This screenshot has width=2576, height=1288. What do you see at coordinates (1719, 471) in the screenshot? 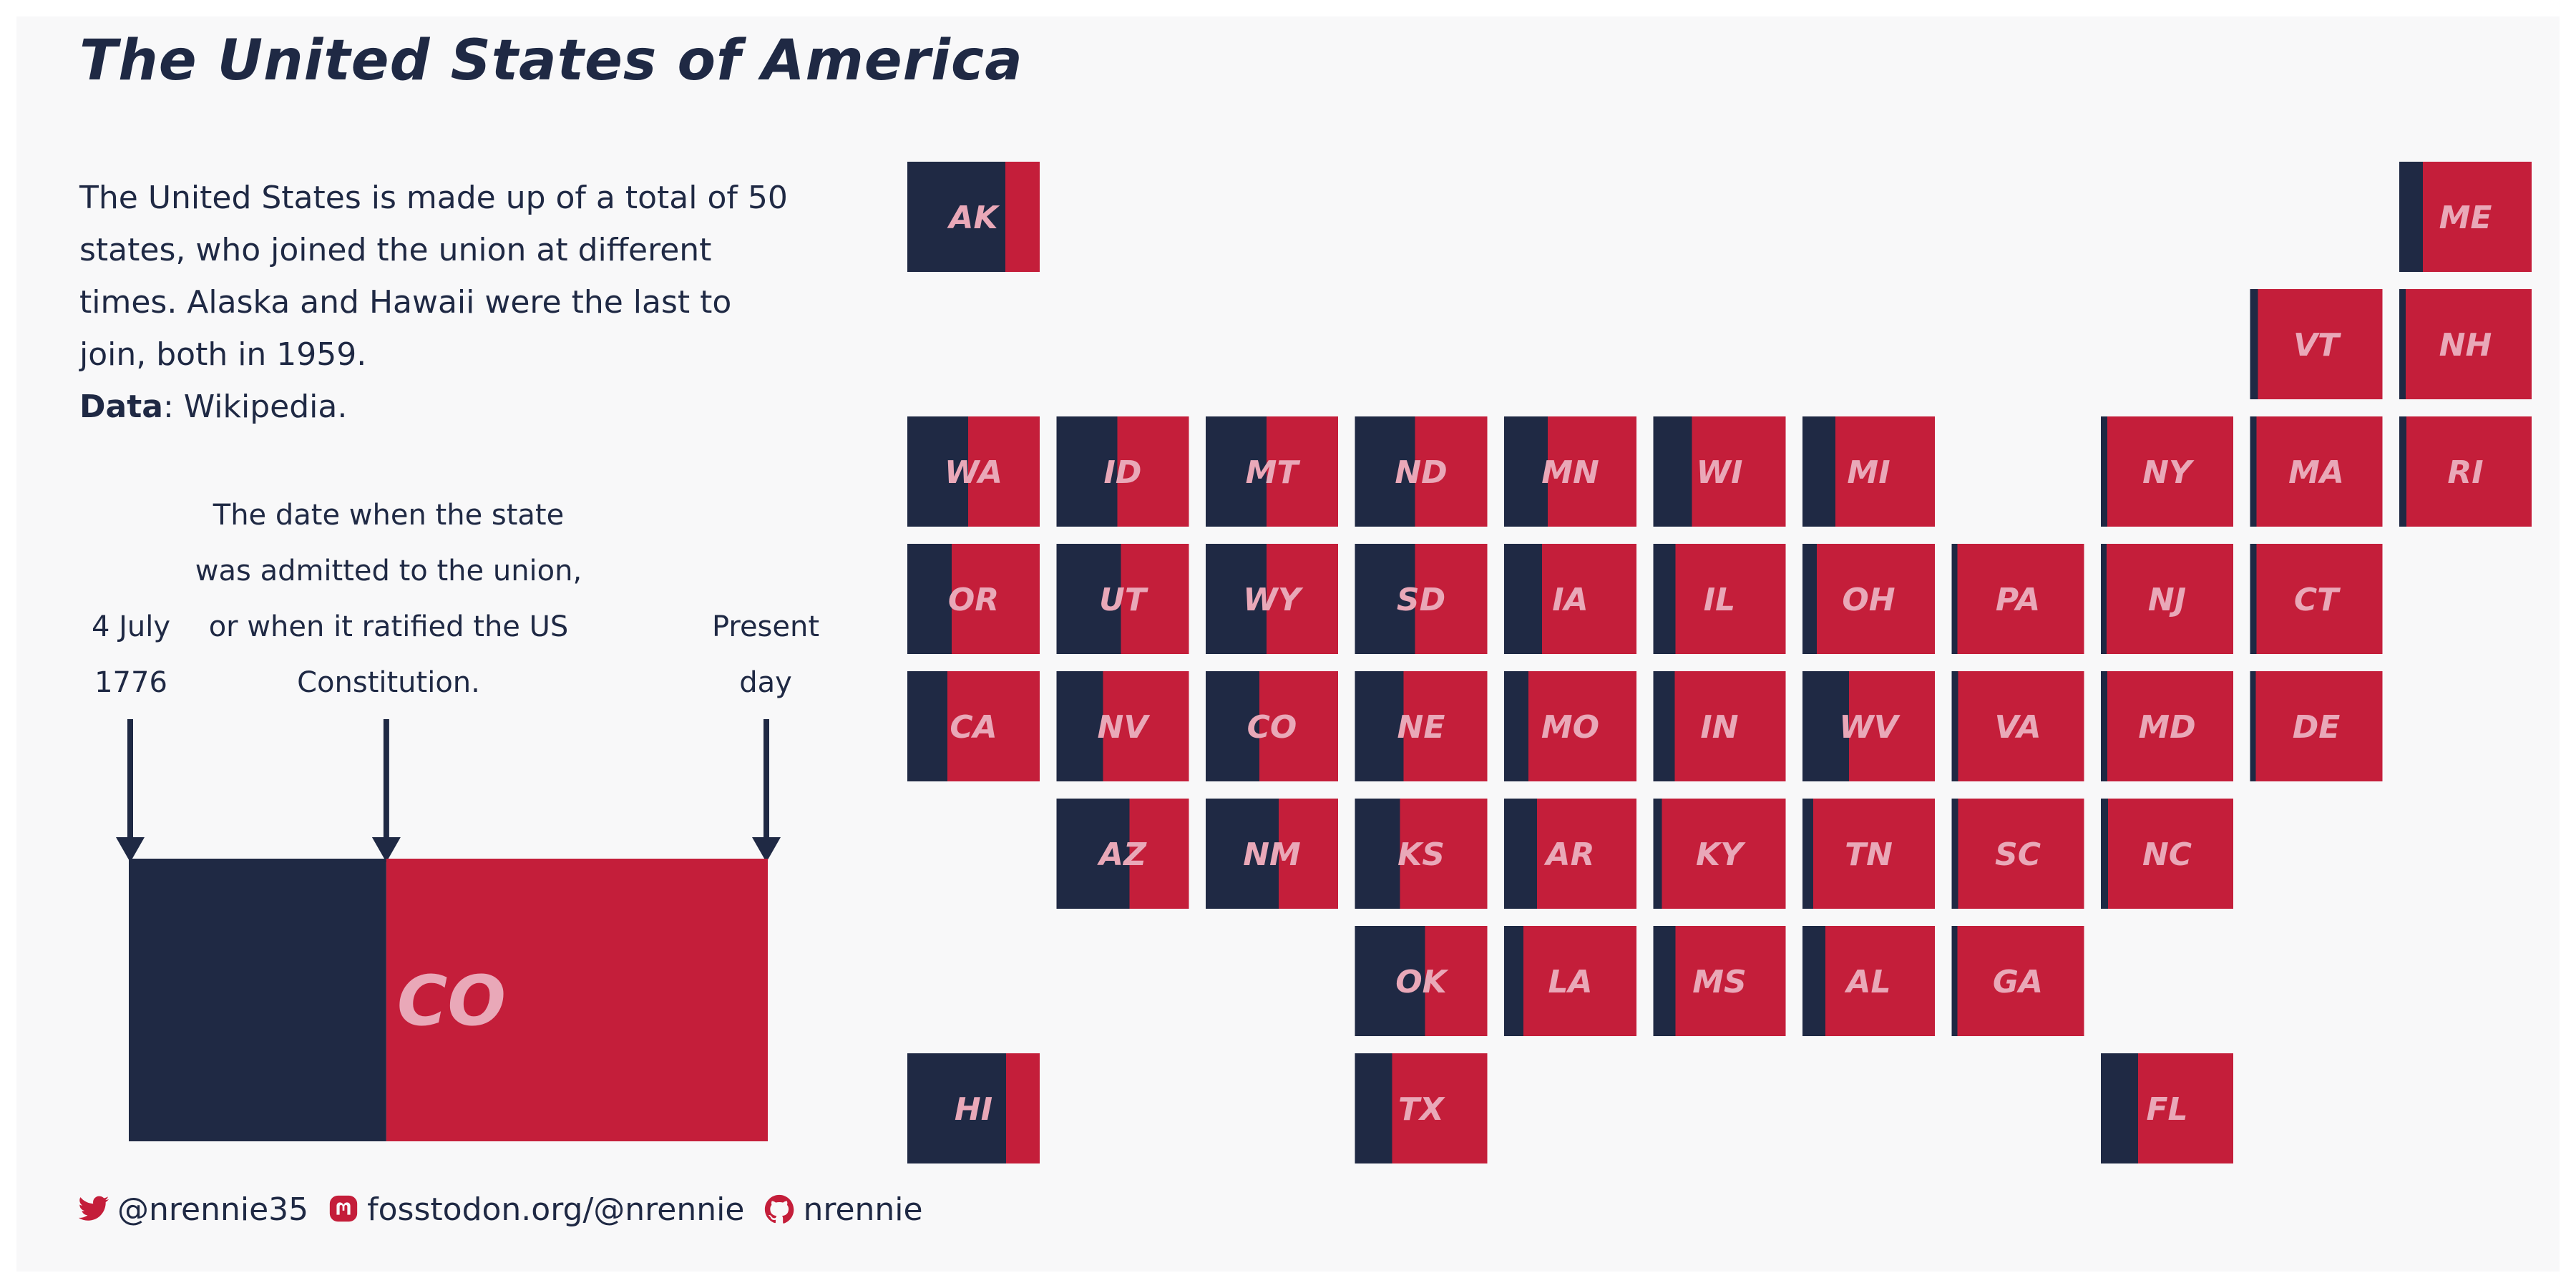
I see `state-tile-wi: WI` at bounding box center [1719, 471].